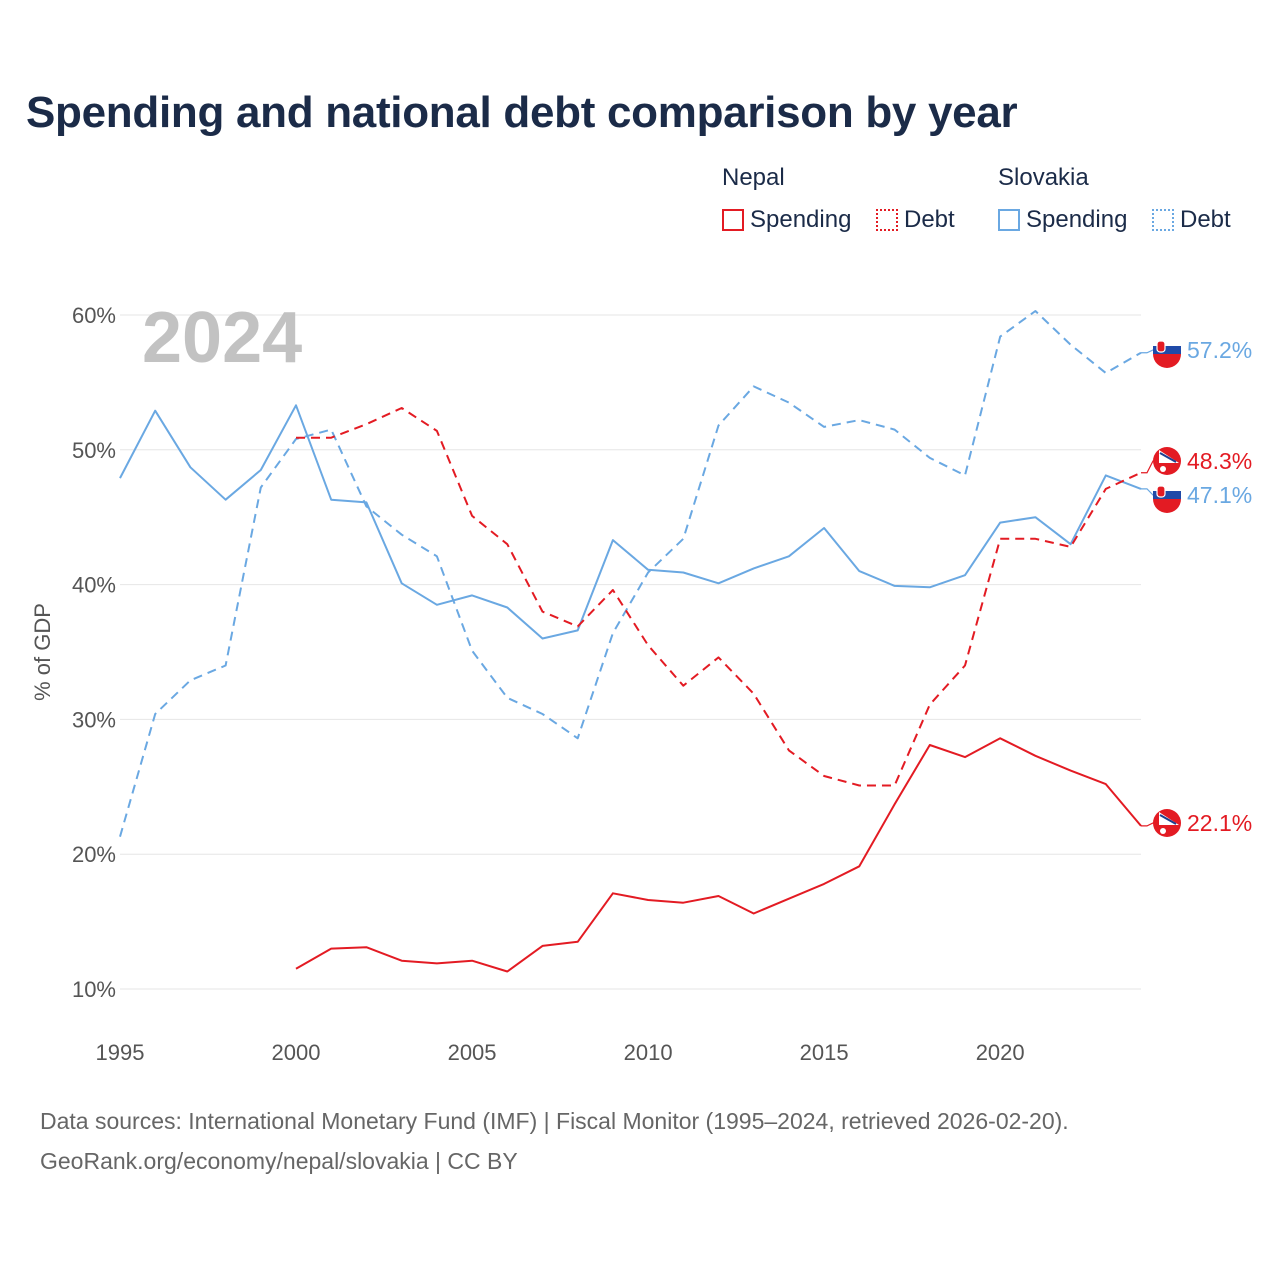 Image resolution: width=1280 pixels, height=1280 pixels. Describe the element at coordinates (1161, 346) in the screenshot. I see `slovakia-debt-flag-shield` at that location.